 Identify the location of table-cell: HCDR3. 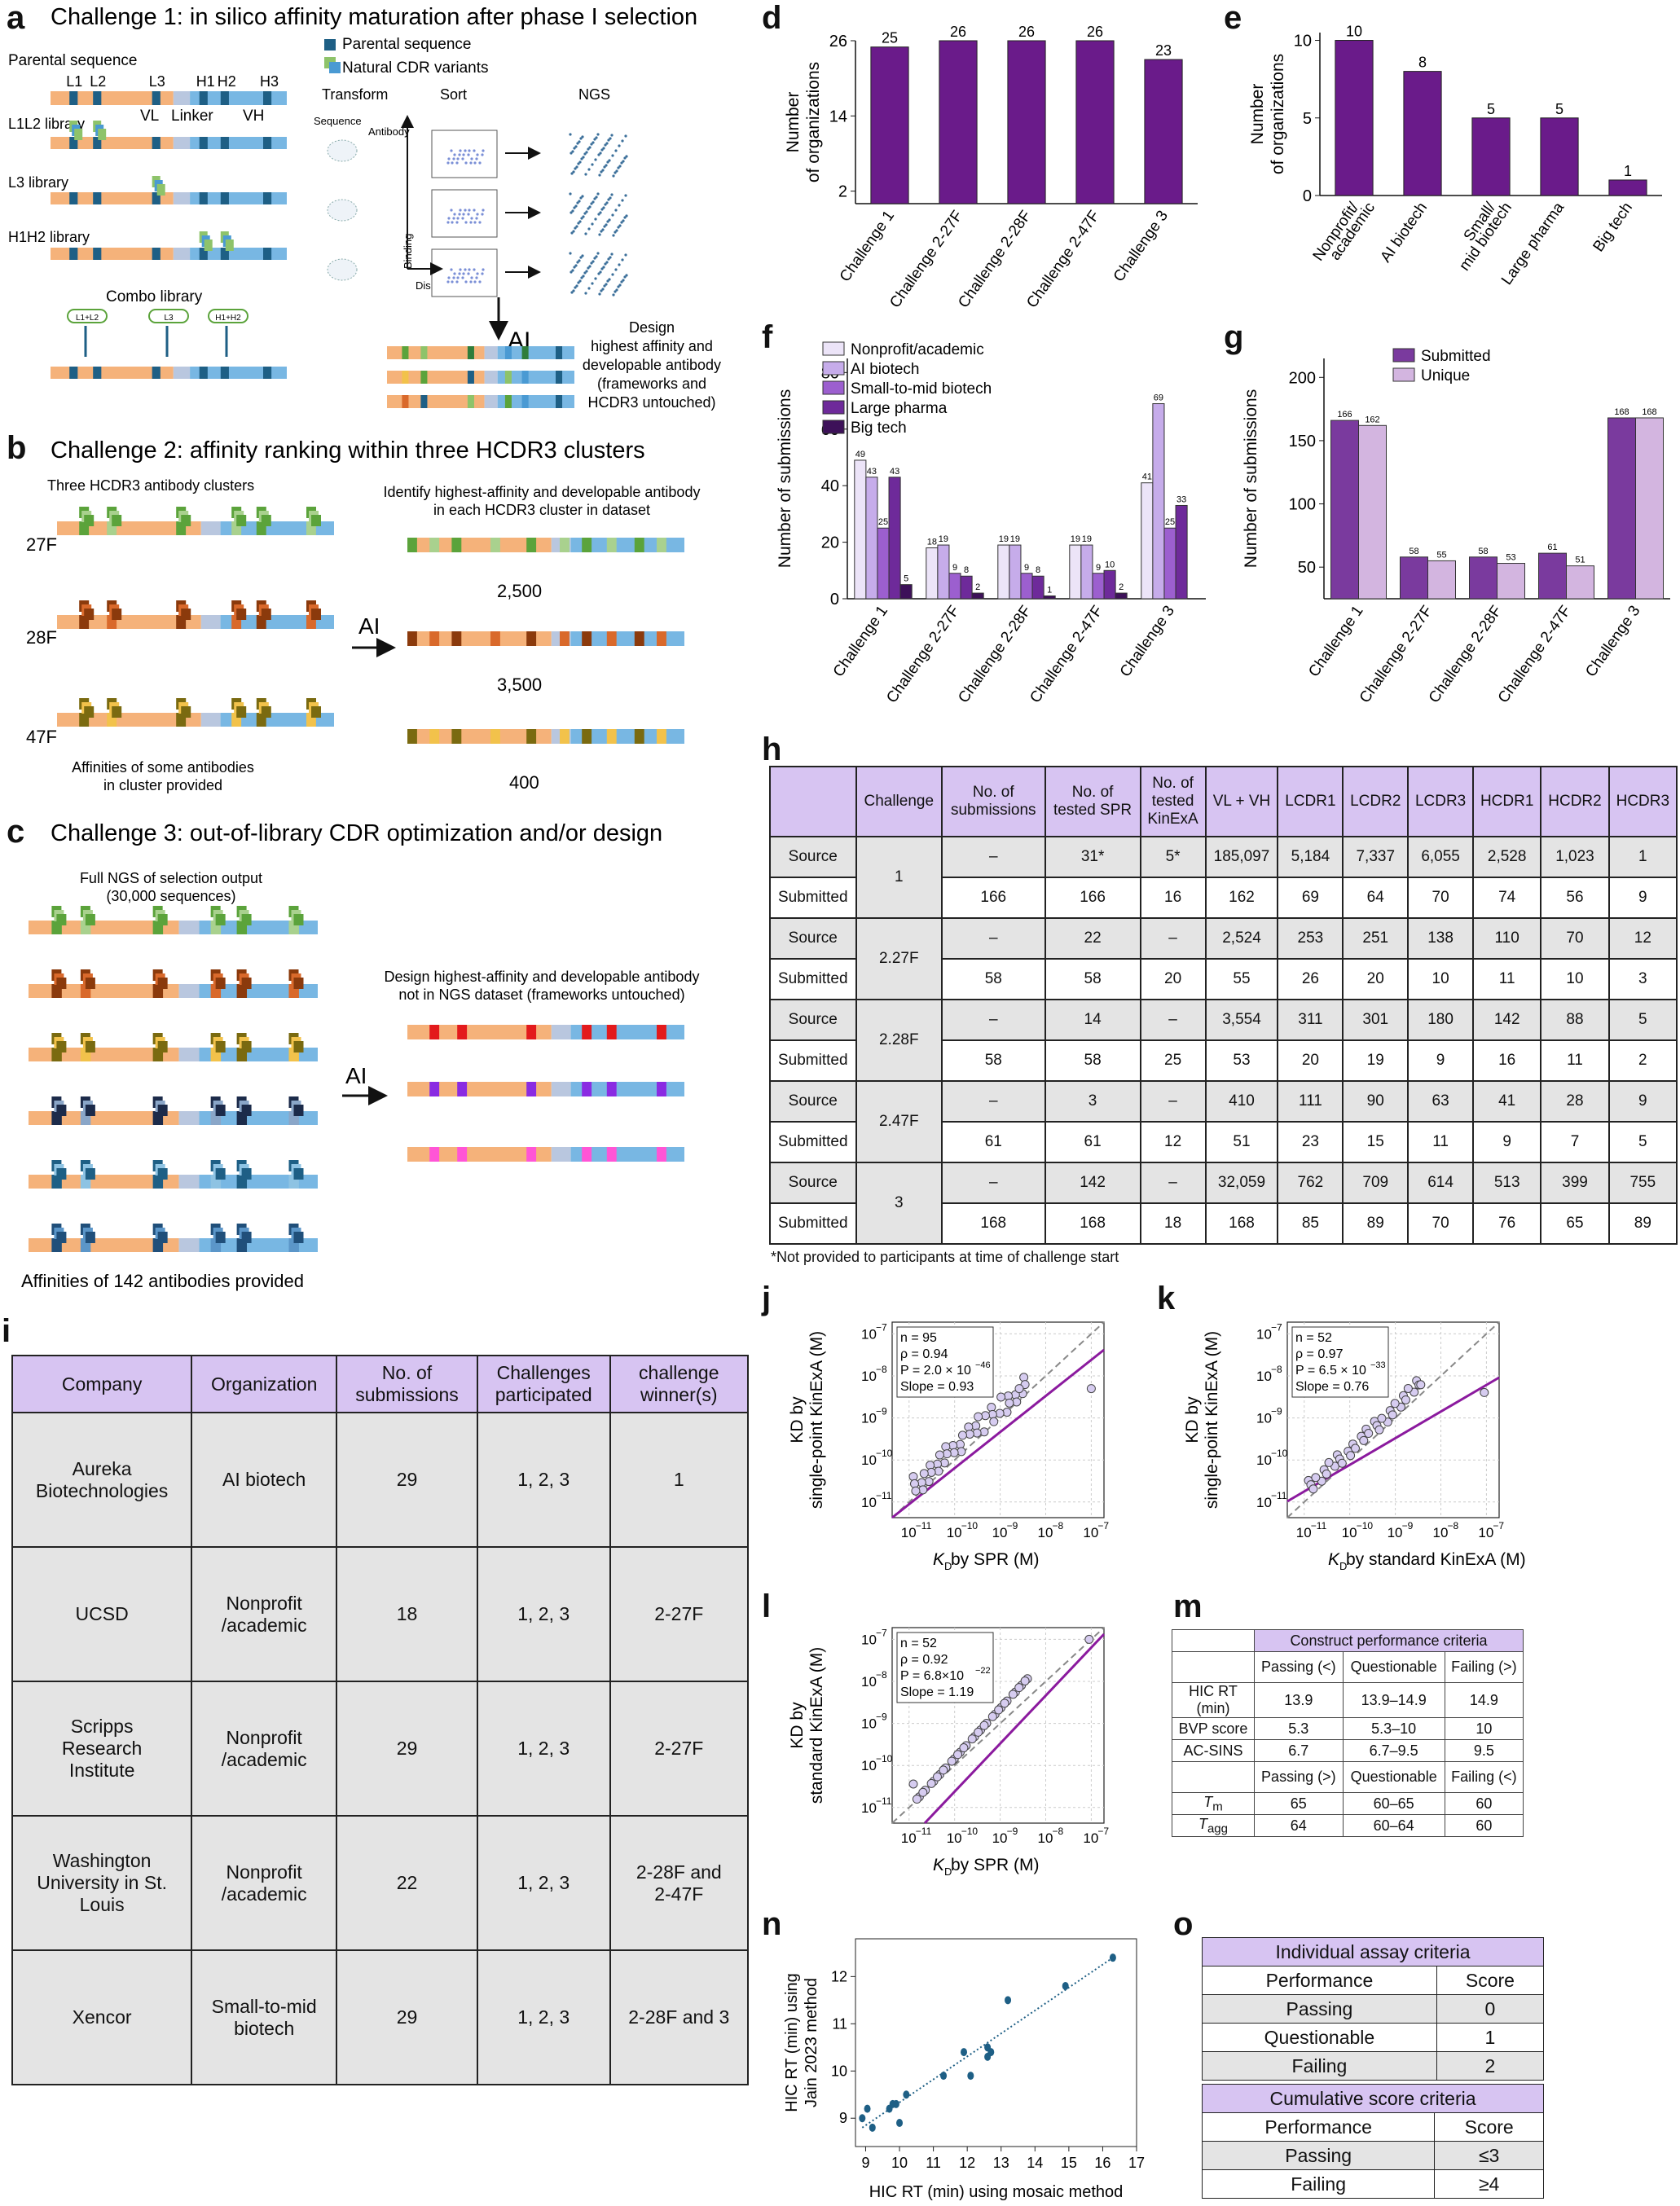
(1643, 801).